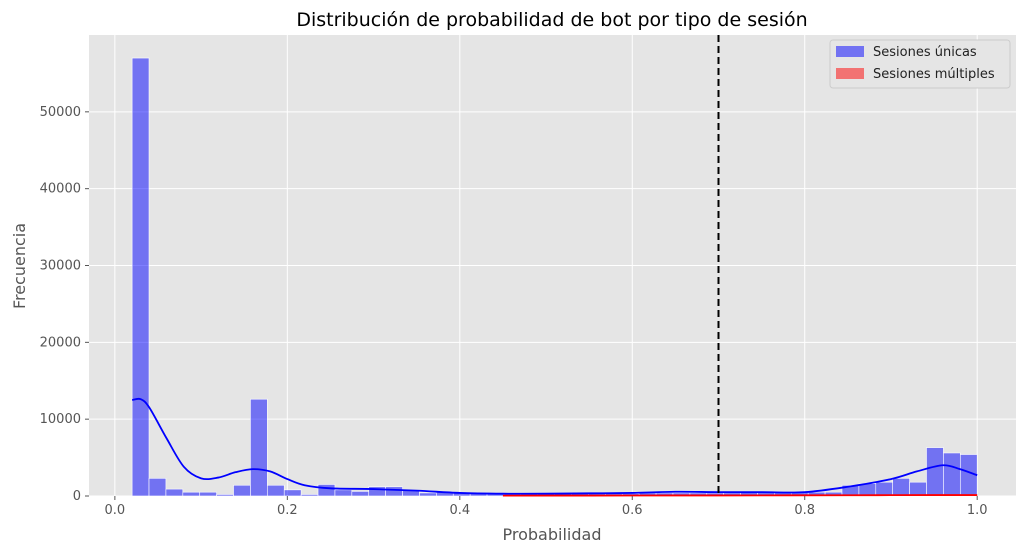 This screenshot has width=1027, height=553. I want to click on x-tick-label: 0.2, so click(287, 510).